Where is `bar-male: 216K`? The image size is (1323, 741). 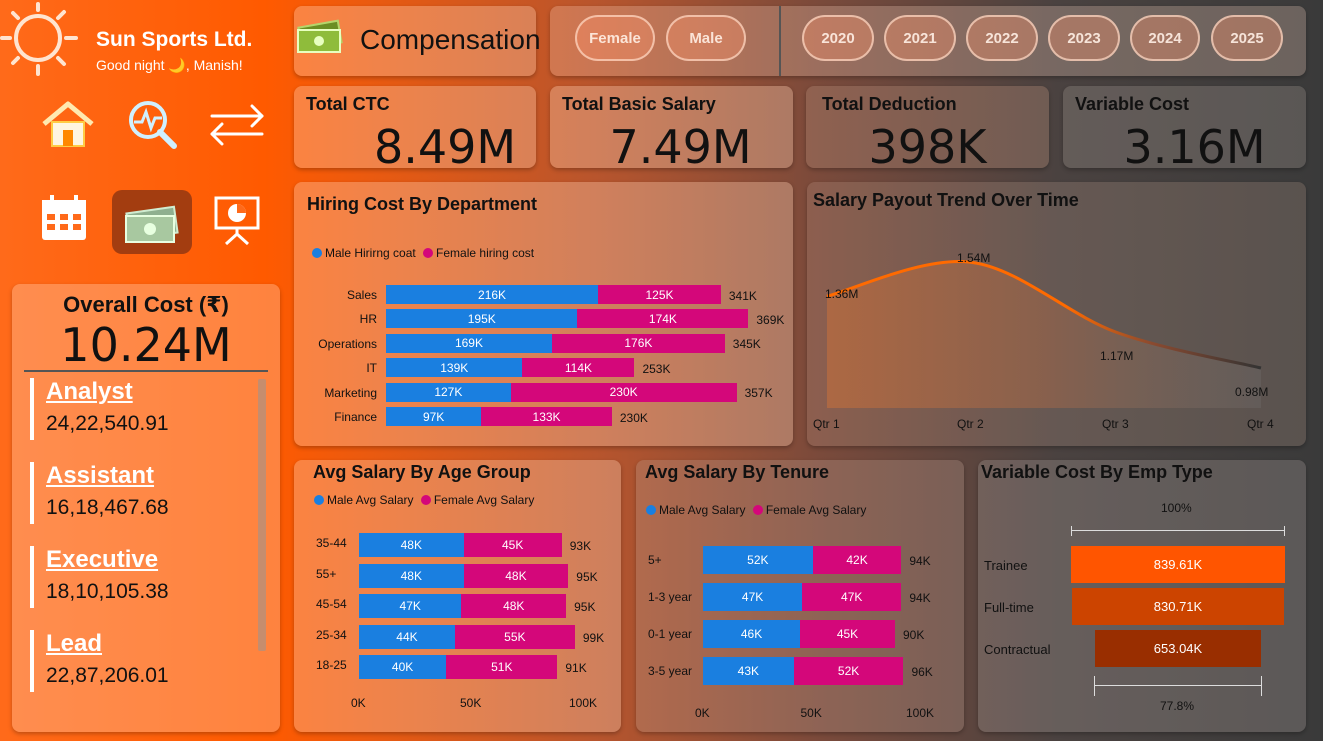 bar-male: 216K is located at coordinates (492, 294).